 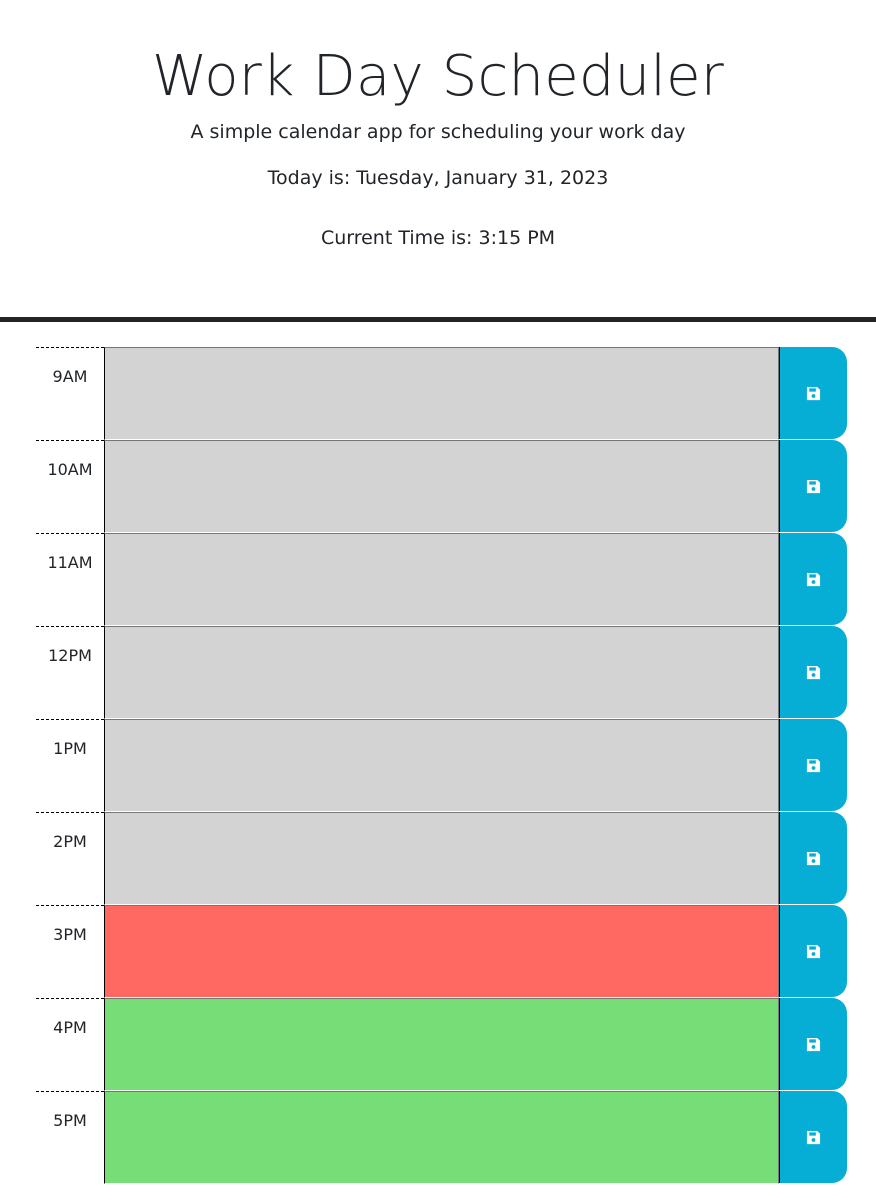 What do you see at coordinates (70, 765) in the screenshot?
I see `hour-label: 1PM` at bounding box center [70, 765].